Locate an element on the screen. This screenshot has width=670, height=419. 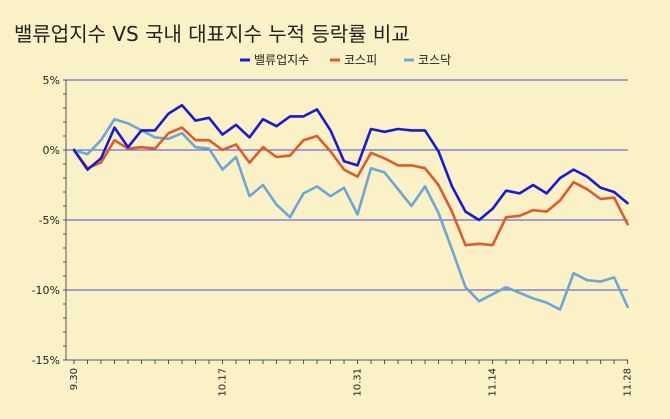
legend: 밸류업지수 코스피 코스닥 is located at coordinates (345, 60).